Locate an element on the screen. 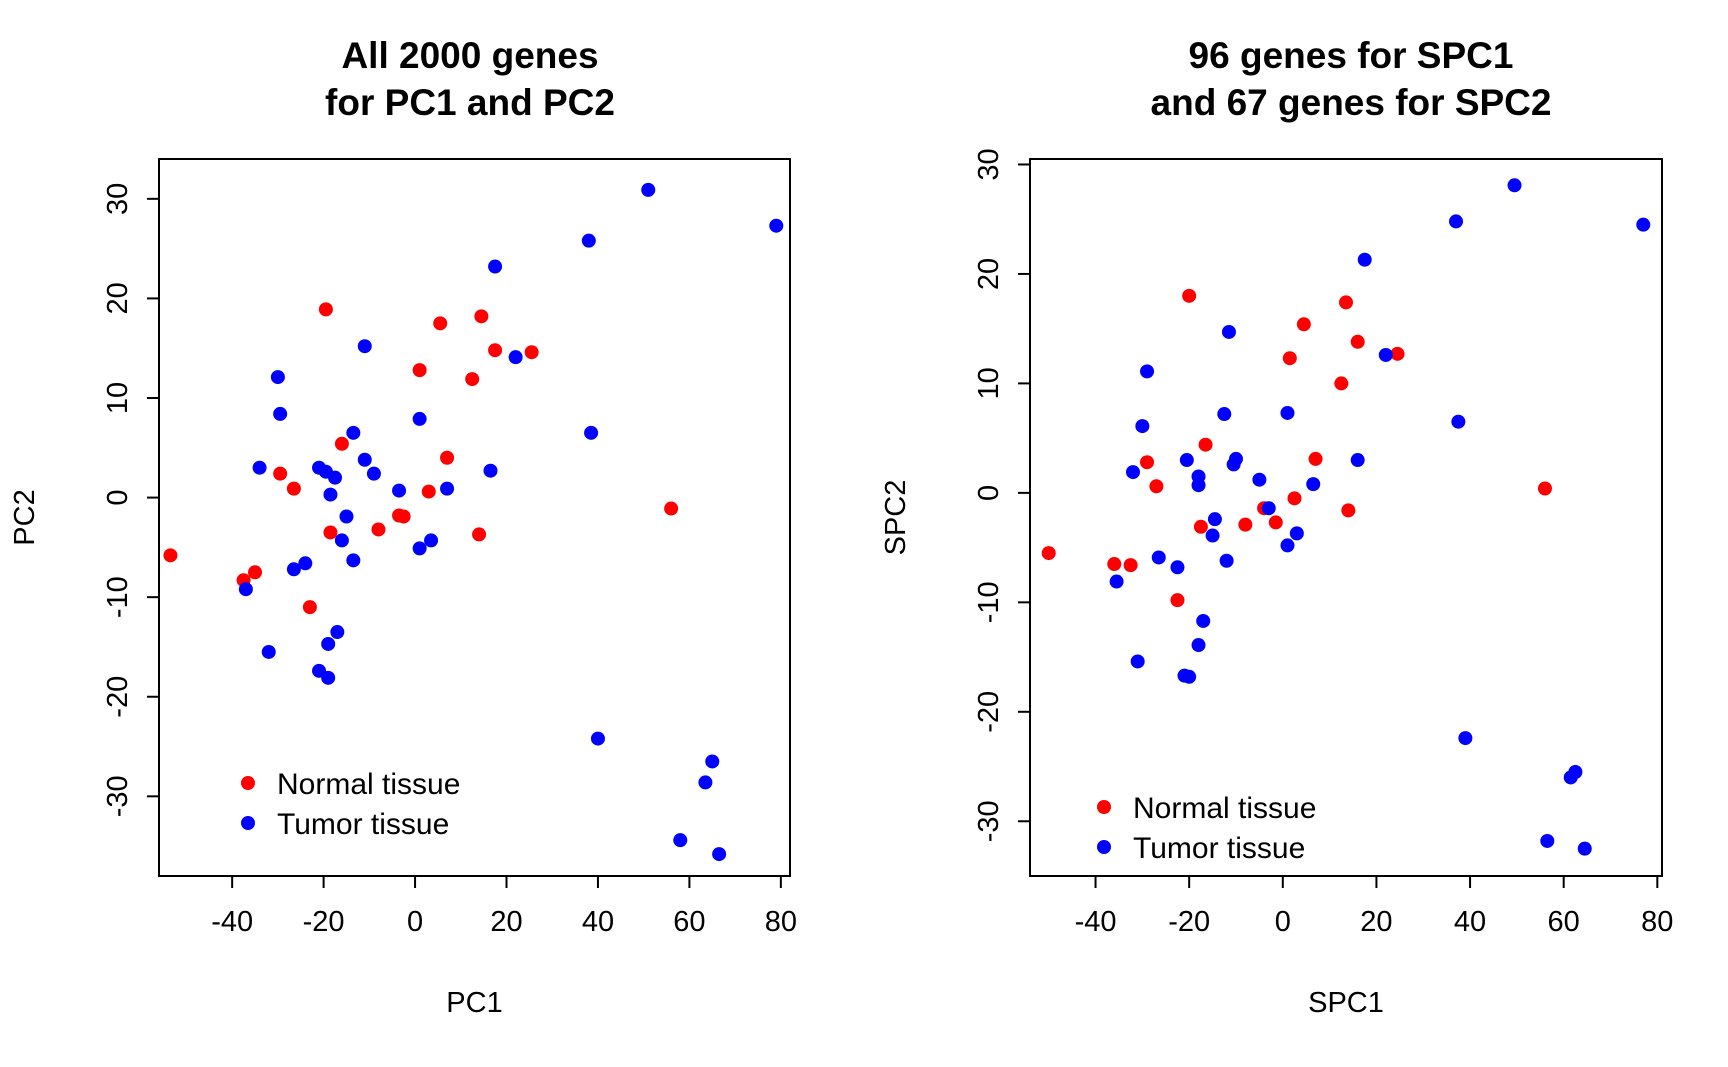  y-axis-label: SPC2 is located at coordinates (896, 518).